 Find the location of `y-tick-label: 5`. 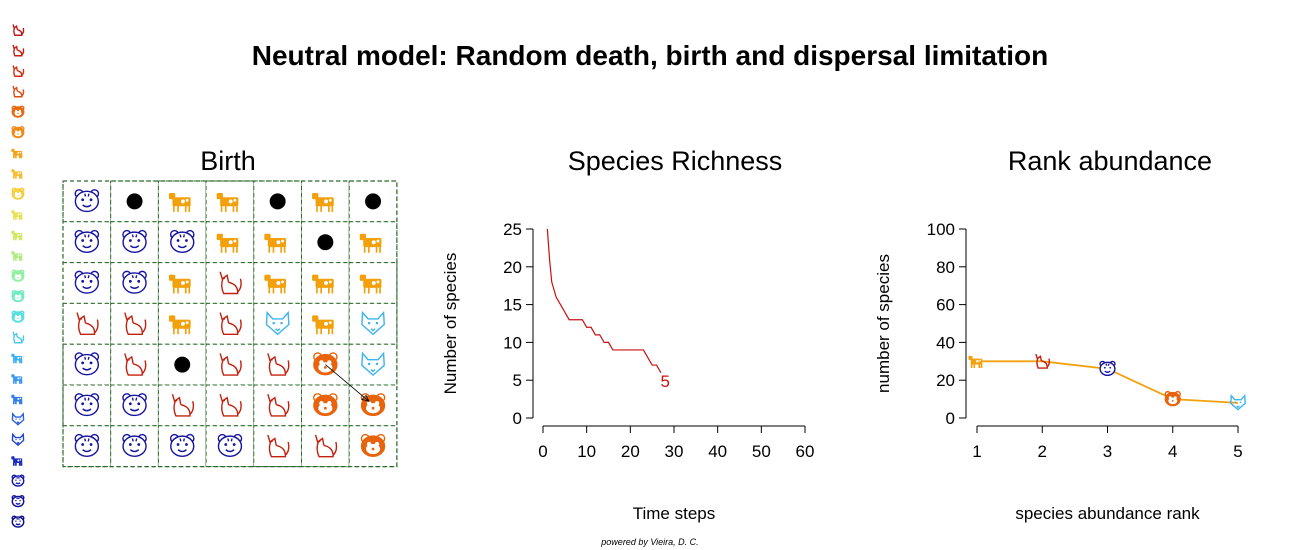

y-tick-label: 5 is located at coordinates (517, 380).